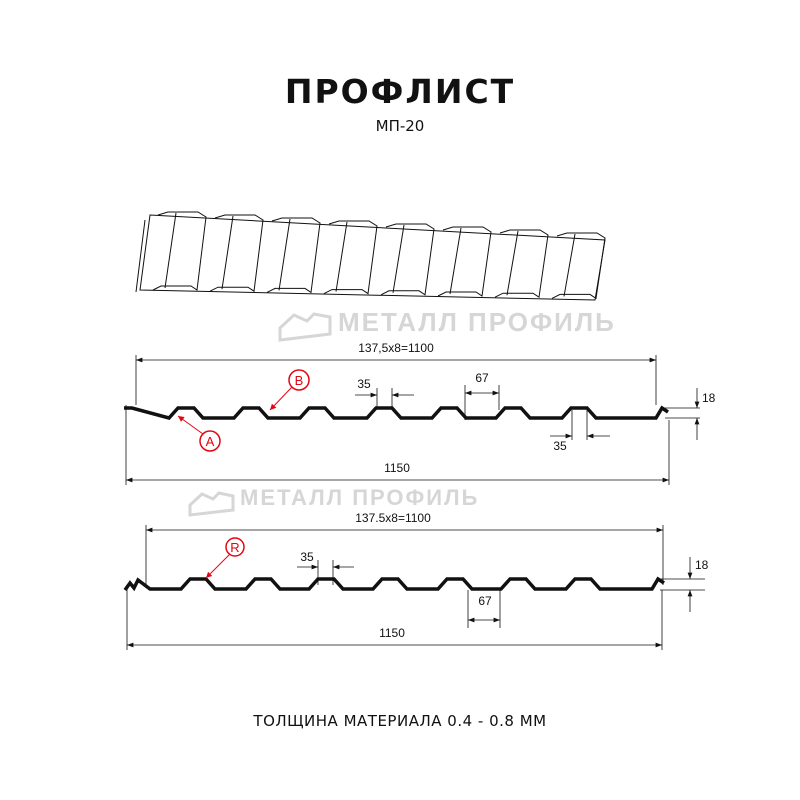 Image resolution: width=800 pixels, height=800 pixels. Describe the element at coordinates (400, 91) in the screenshot. I see `page-title: ПРОФЛИСТ` at that location.